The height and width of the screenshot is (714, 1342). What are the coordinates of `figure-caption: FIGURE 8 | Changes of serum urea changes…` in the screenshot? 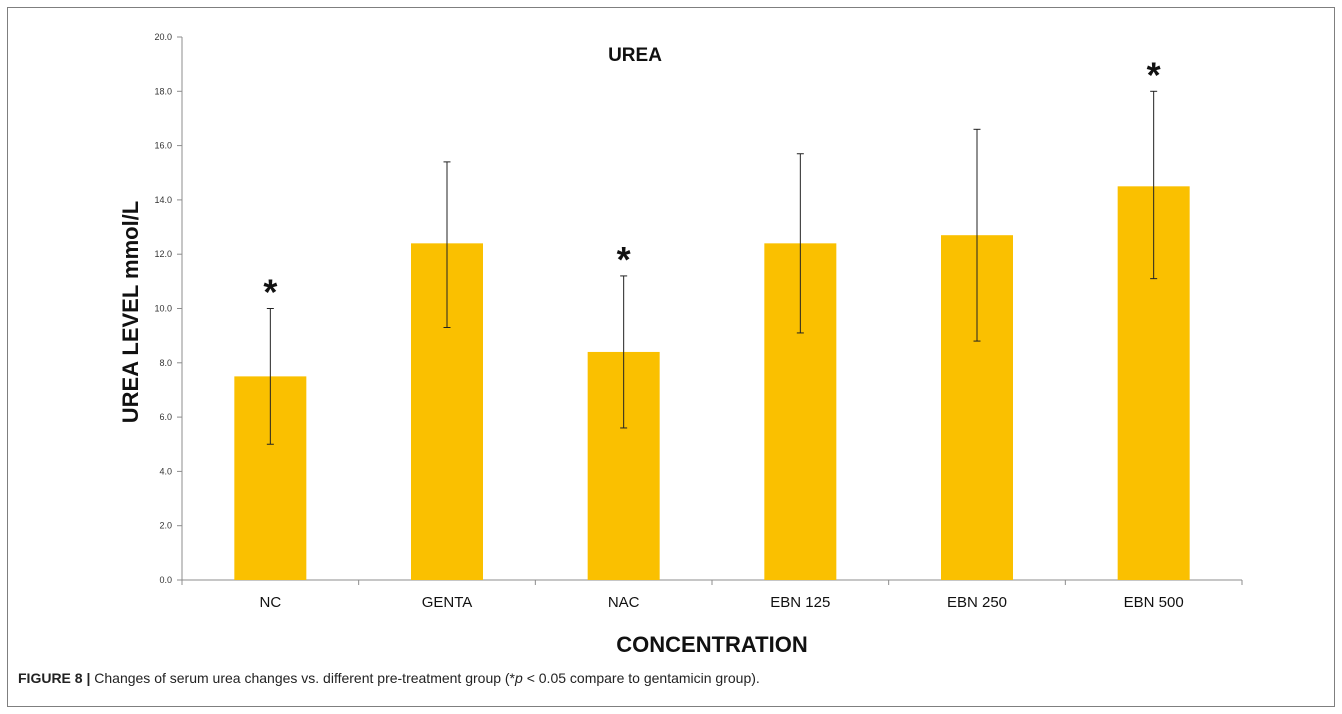 It's located at (389, 678).